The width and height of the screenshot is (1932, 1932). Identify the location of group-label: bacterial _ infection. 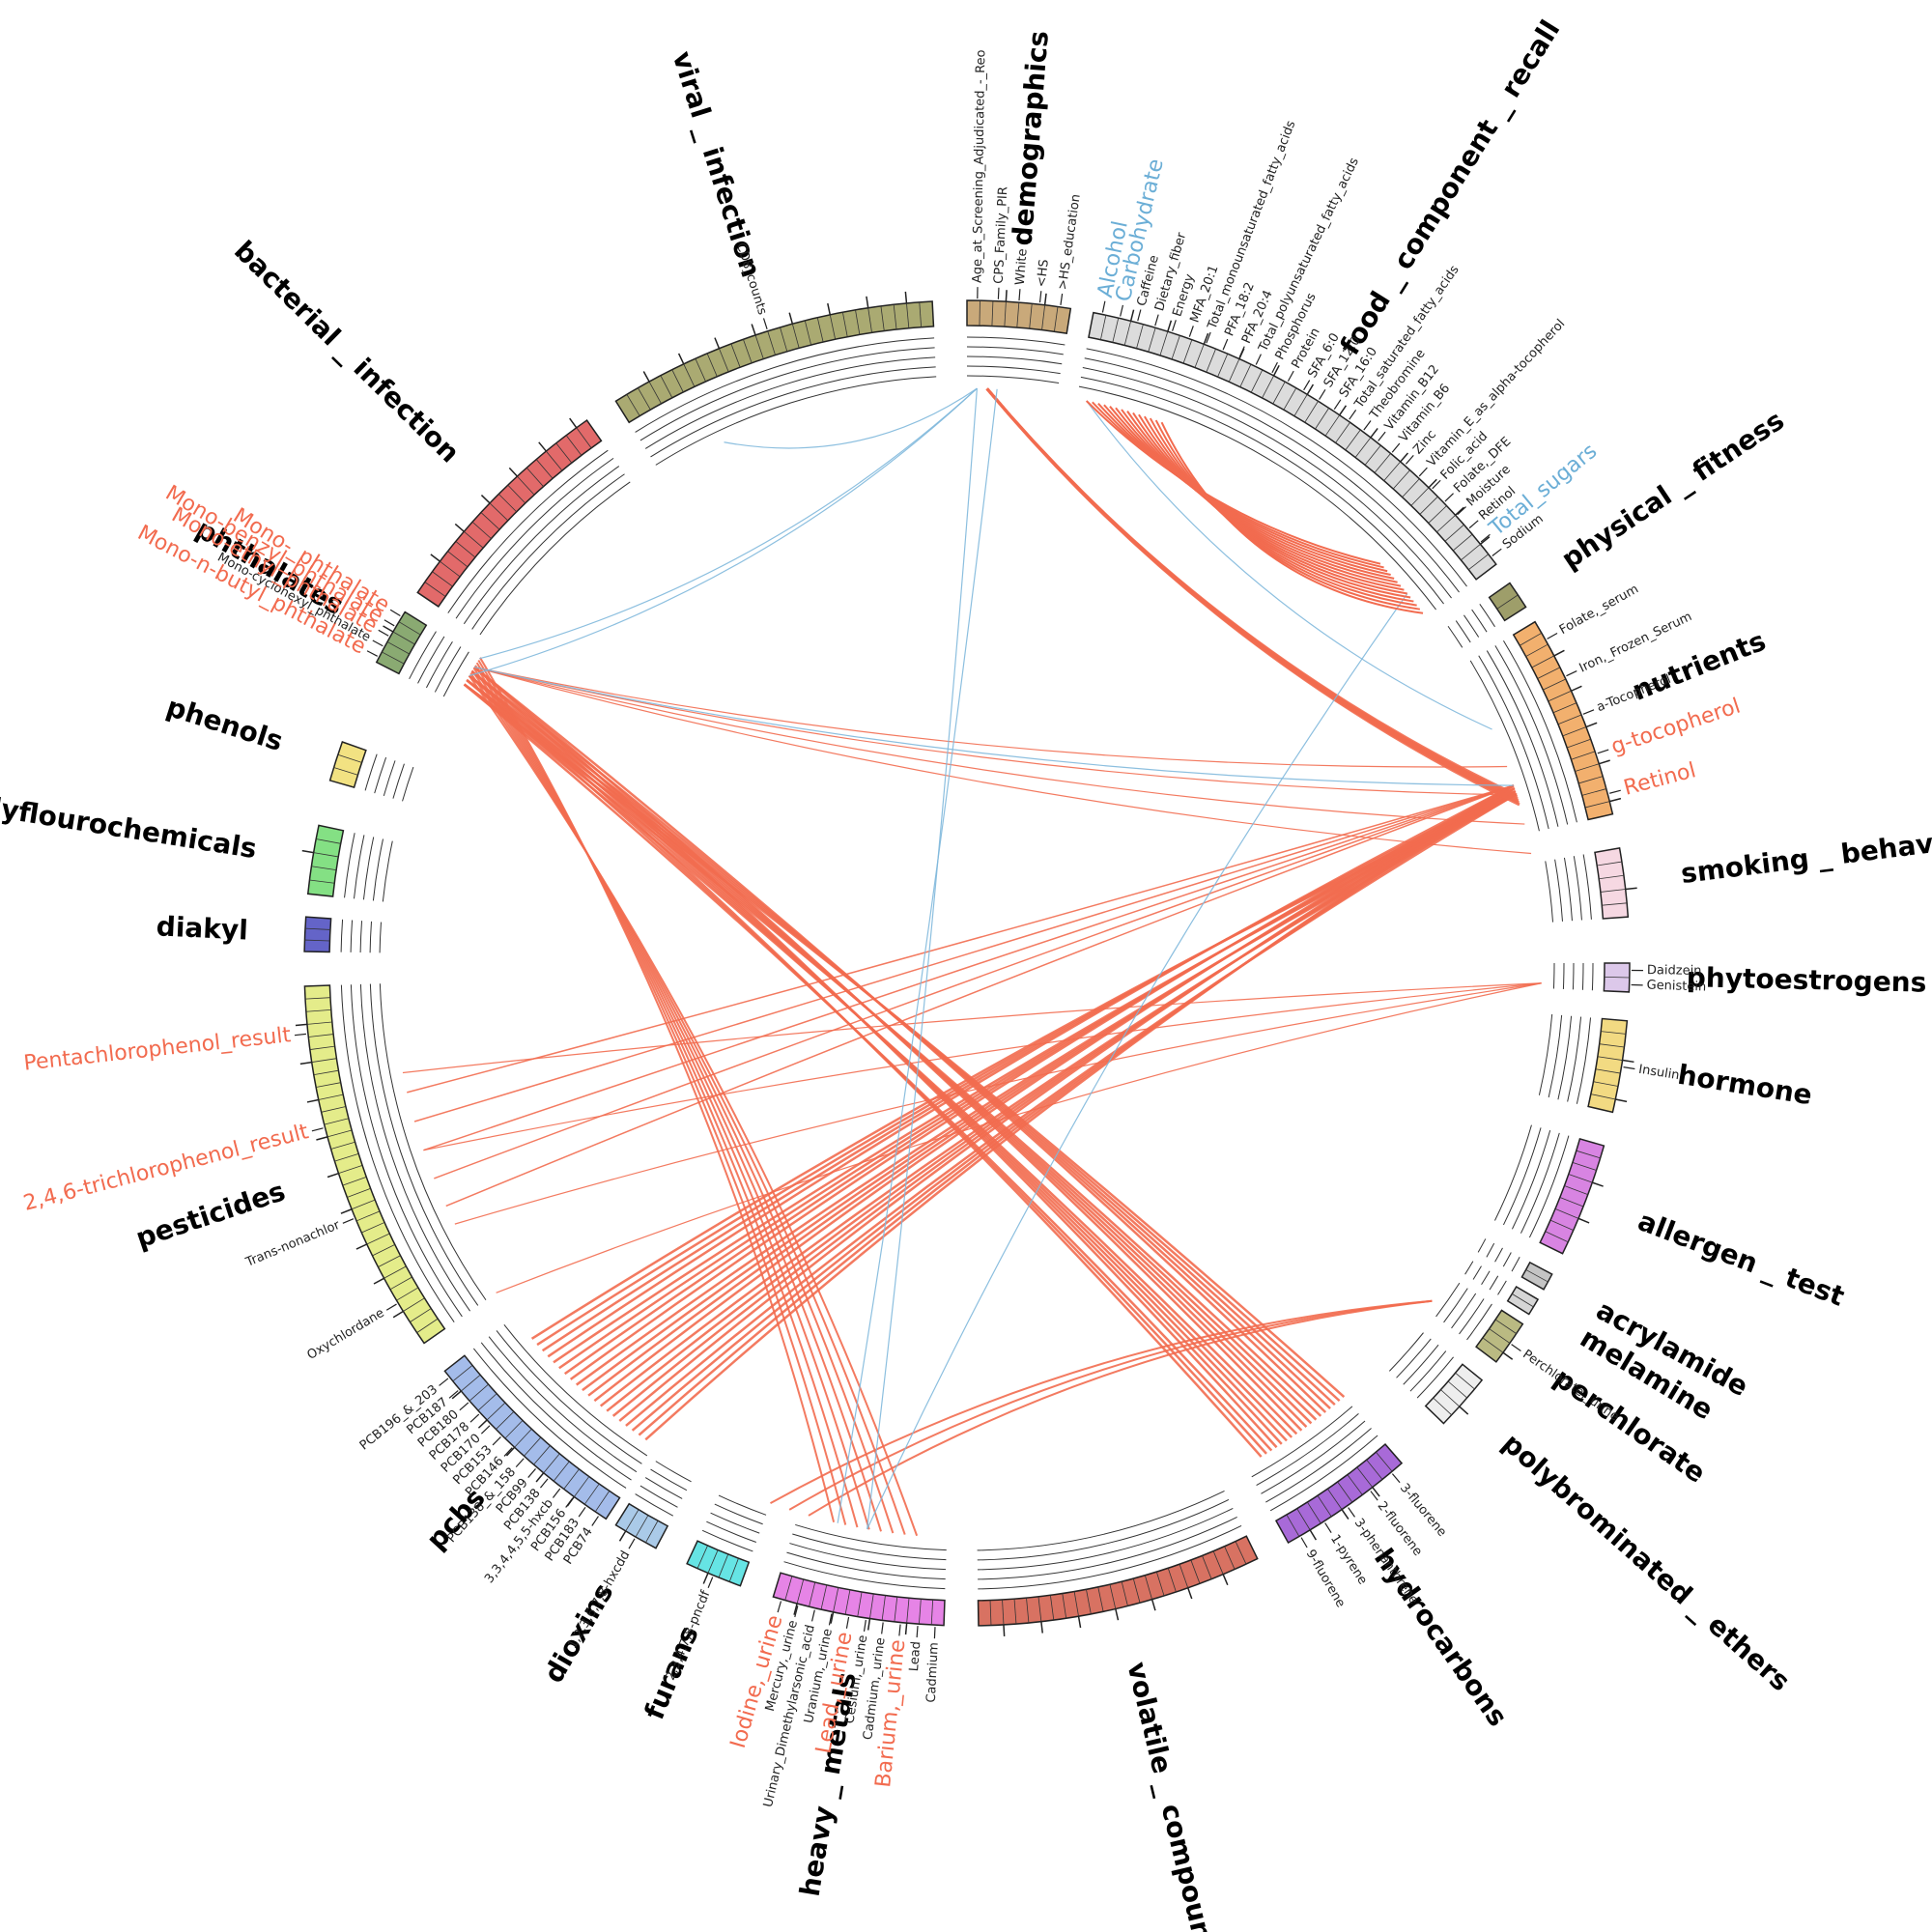
(347, 352).